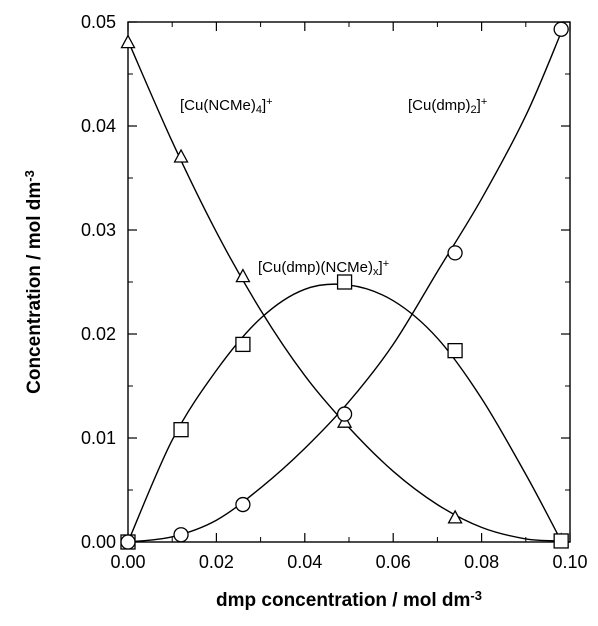 This screenshot has height=626, width=598. What do you see at coordinates (33, 282) in the screenshot?
I see `y-axis-title: Concentration / mol dm-3` at bounding box center [33, 282].